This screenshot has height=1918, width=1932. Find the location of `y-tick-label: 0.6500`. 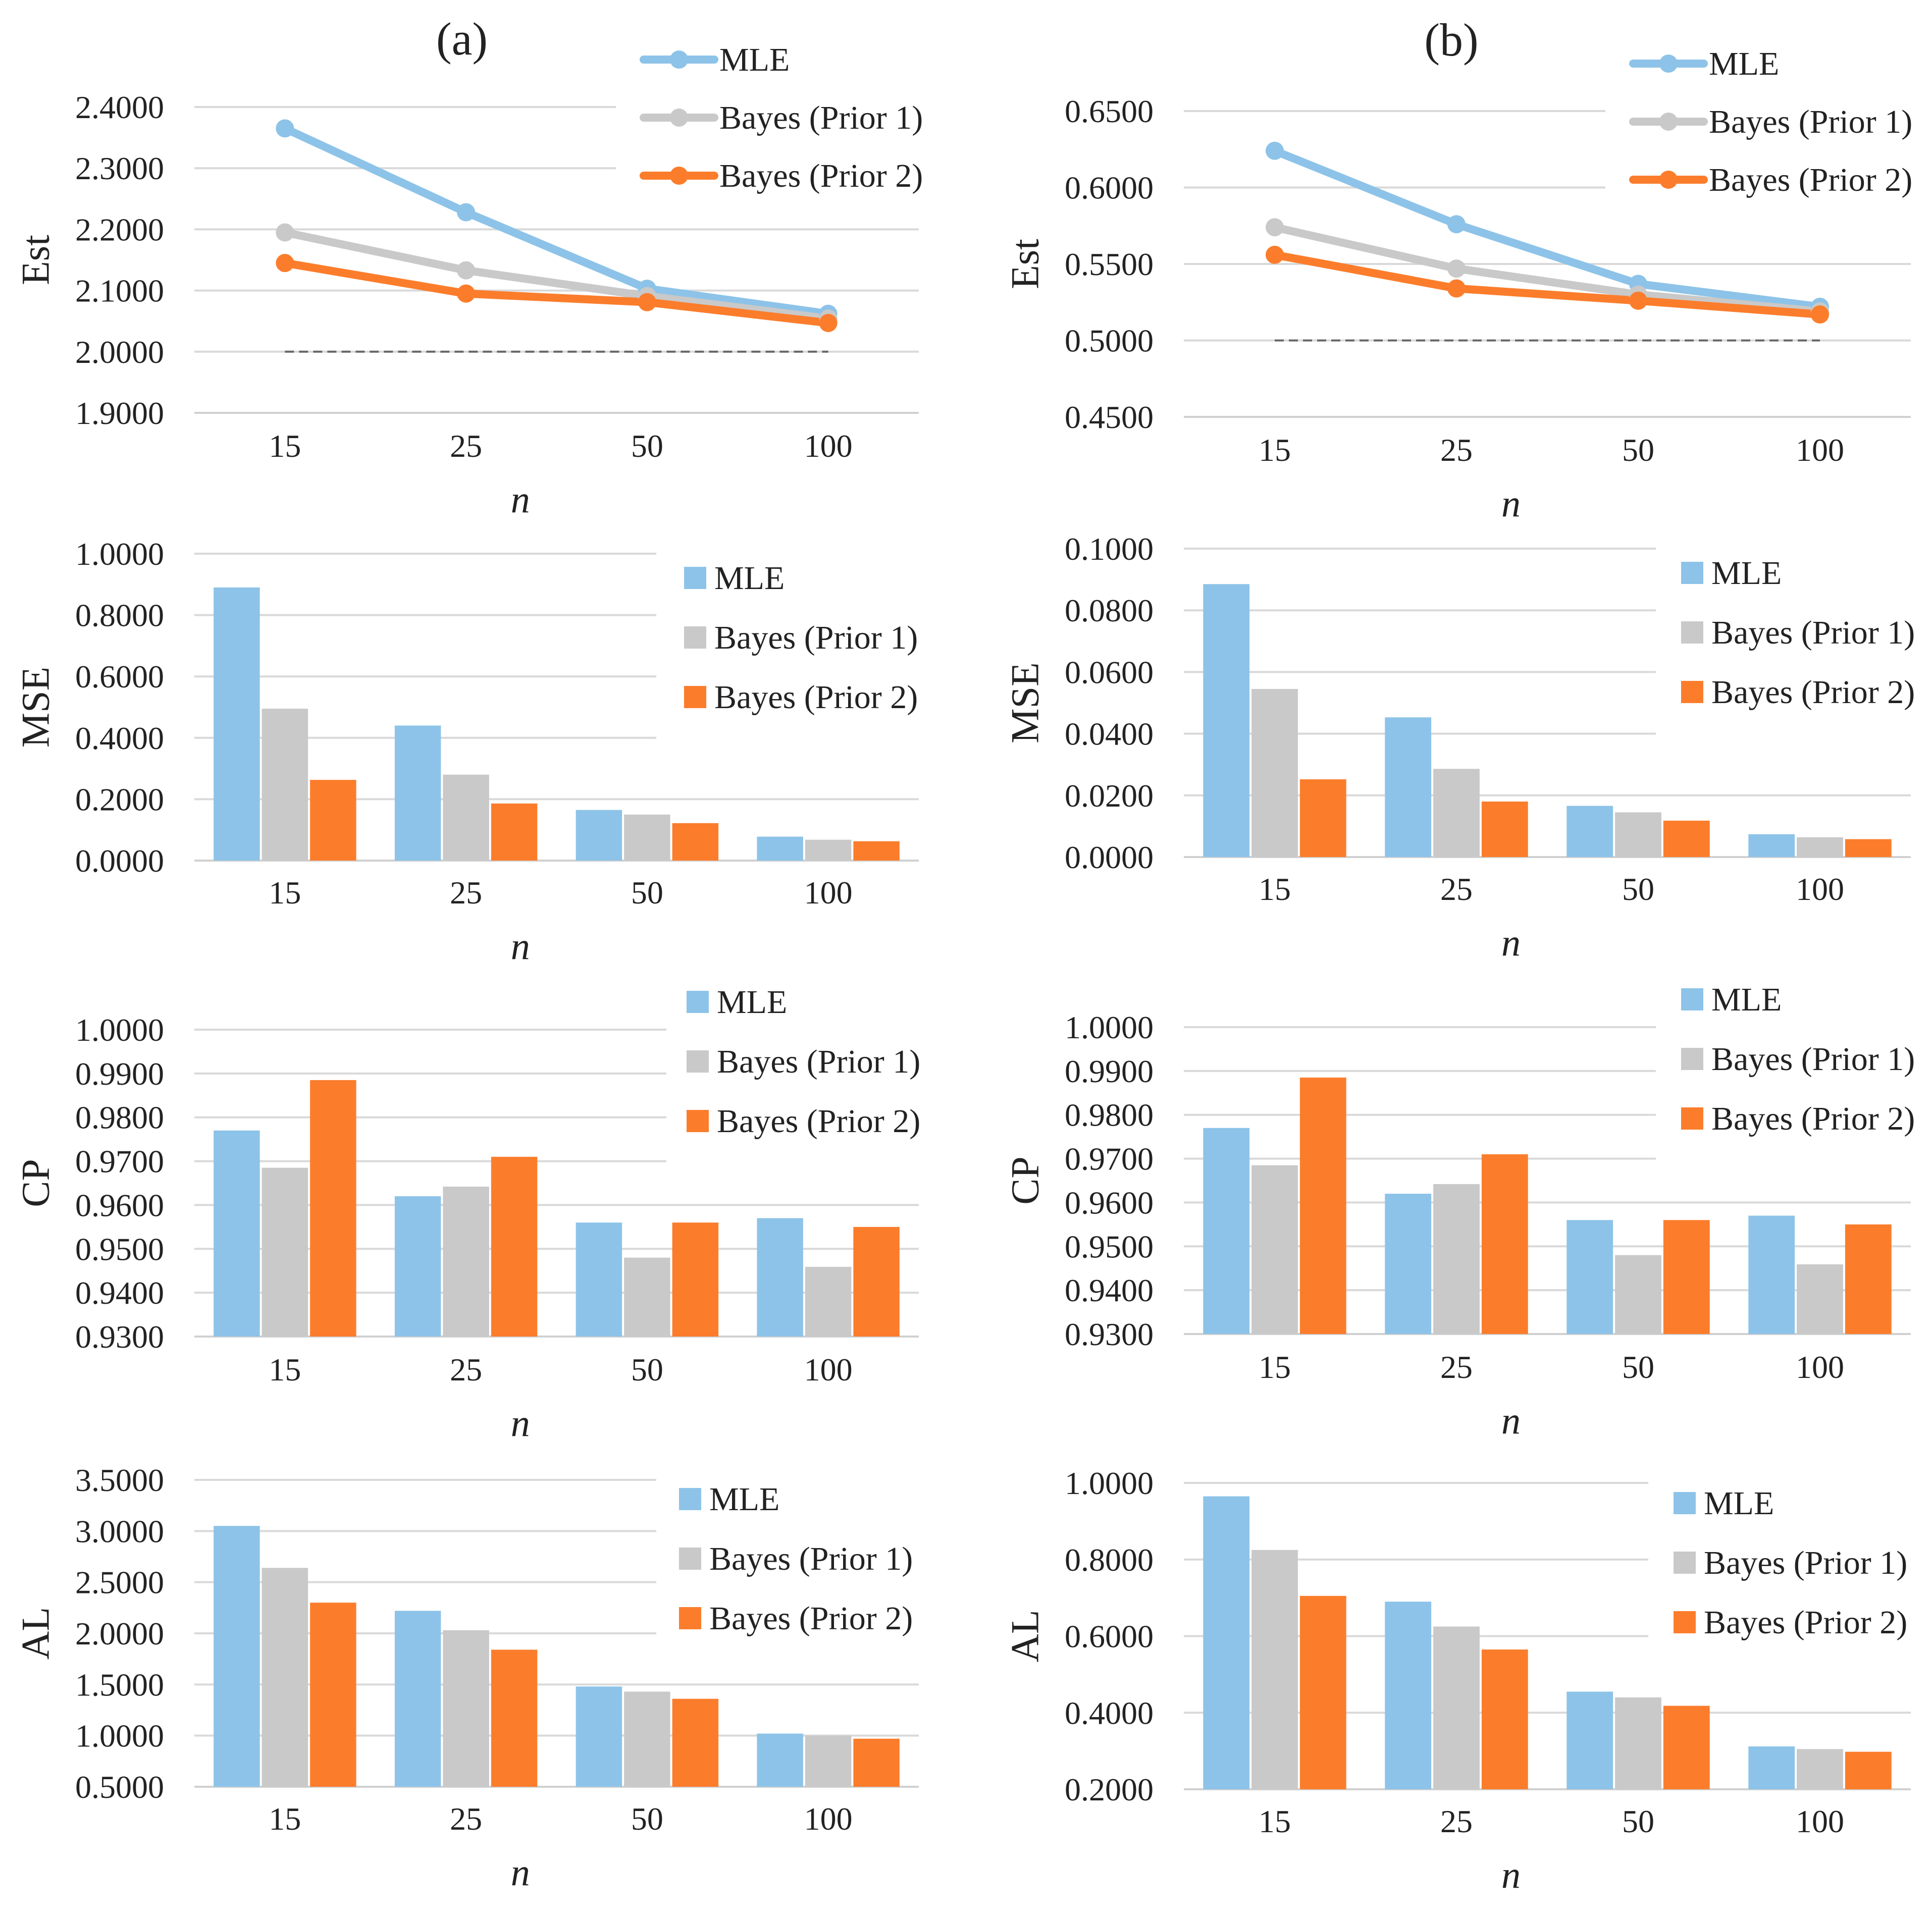

y-tick-label: 0.6500 is located at coordinates (1109, 111).